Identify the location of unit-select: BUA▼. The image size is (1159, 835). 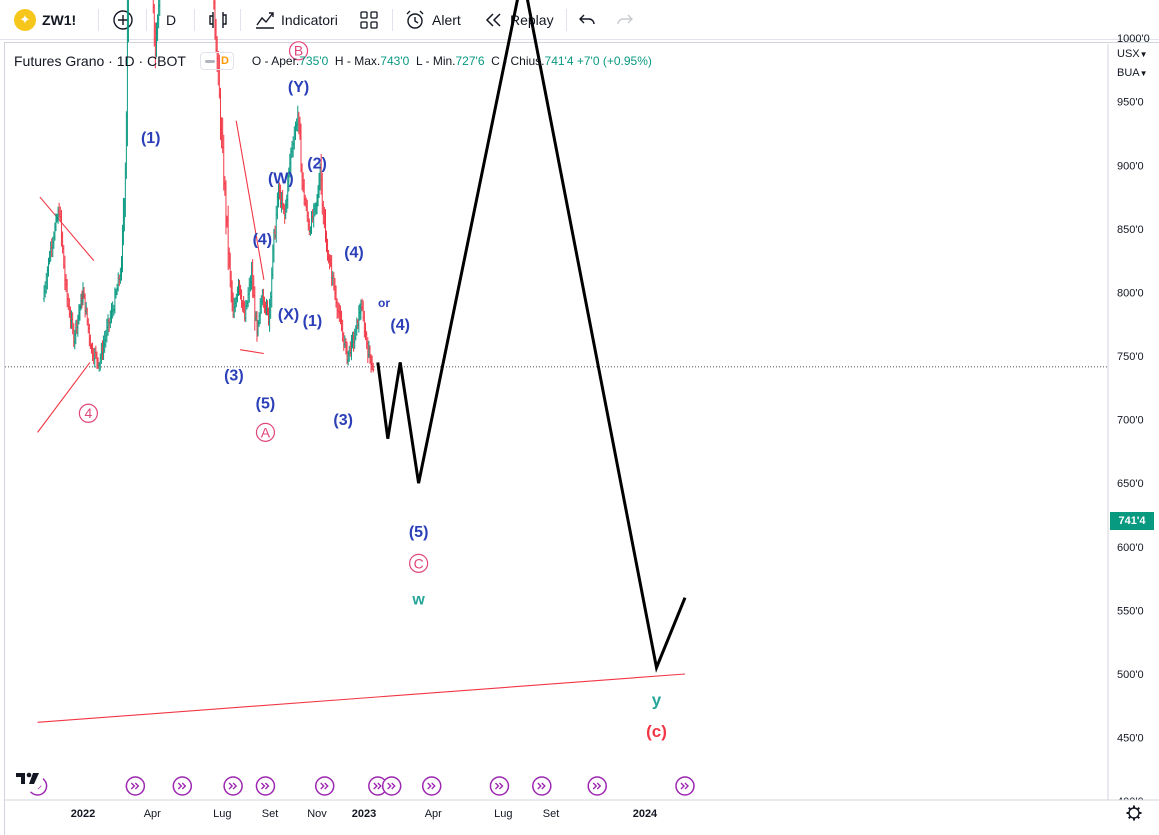
(1132, 73).